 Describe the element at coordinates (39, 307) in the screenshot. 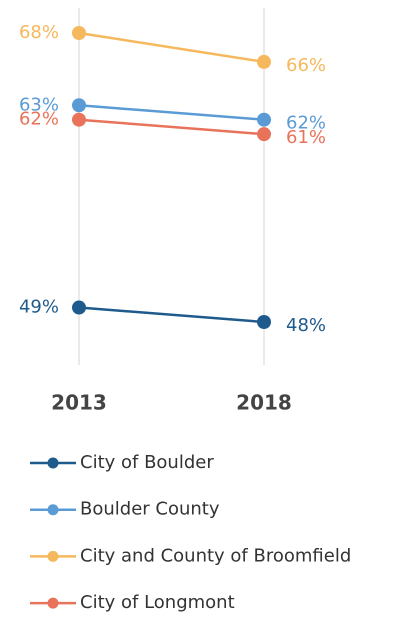

I see `data-label: 49%` at that location.